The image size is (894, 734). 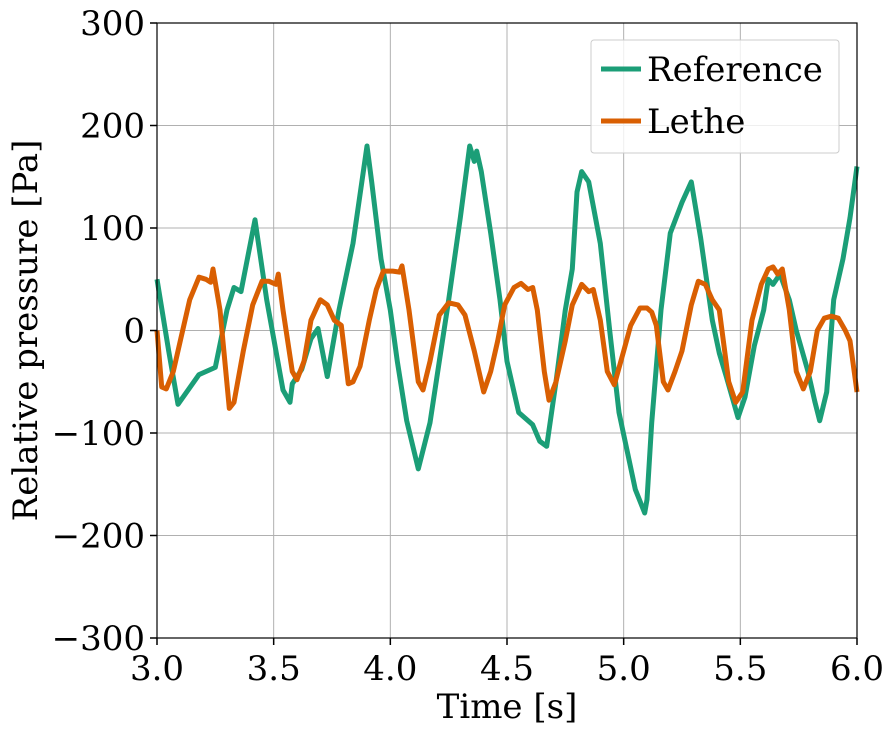 I want to click on legend-box, so click(x=715, y=96).